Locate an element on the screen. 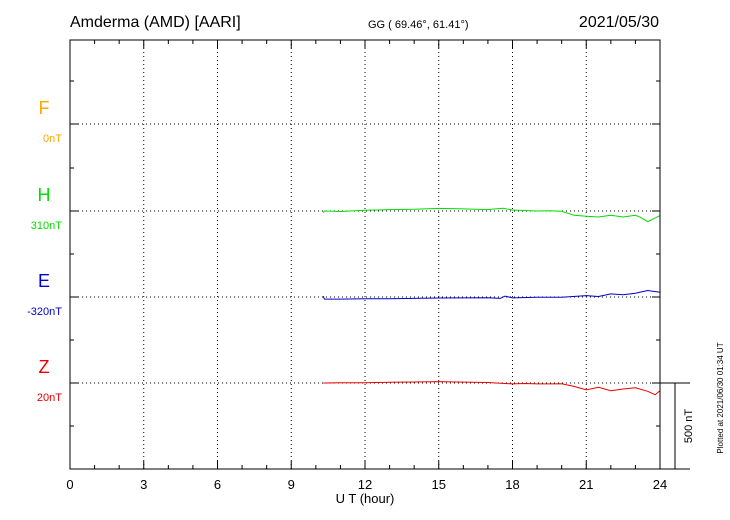 The image size is (730, 520). x-tick-label: 12 is located at coordinates (365, 484).